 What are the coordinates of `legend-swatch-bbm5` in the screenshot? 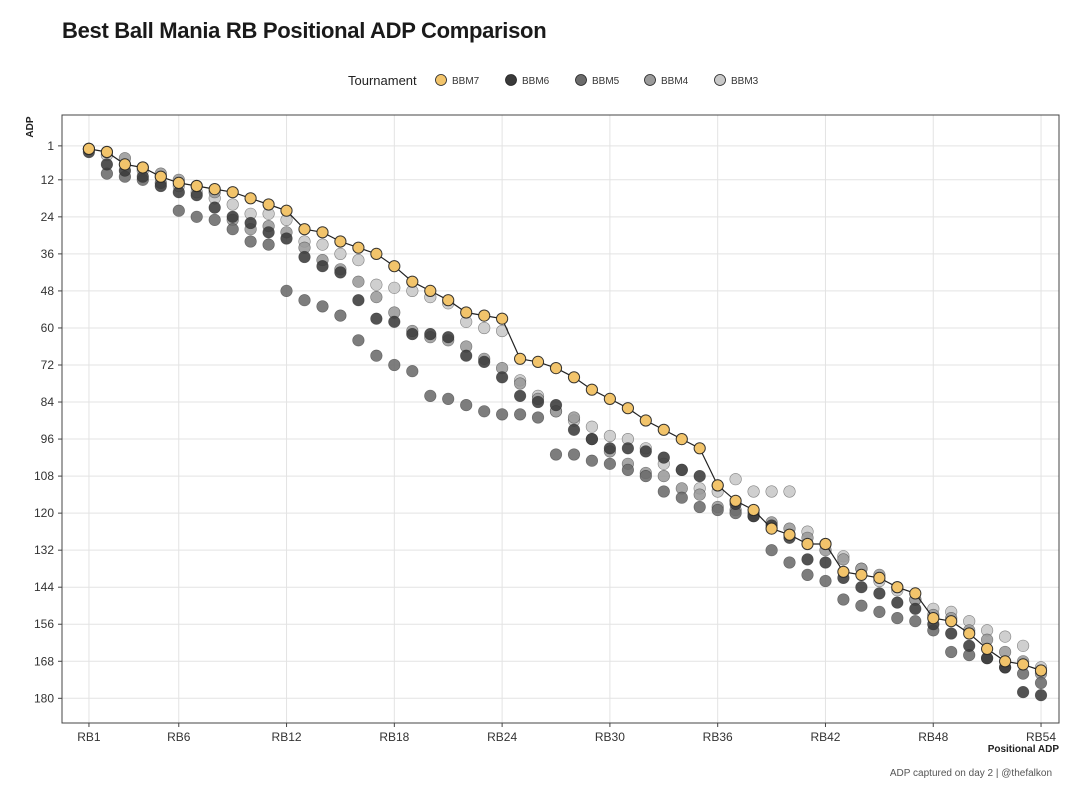 It's located at (581, 80).